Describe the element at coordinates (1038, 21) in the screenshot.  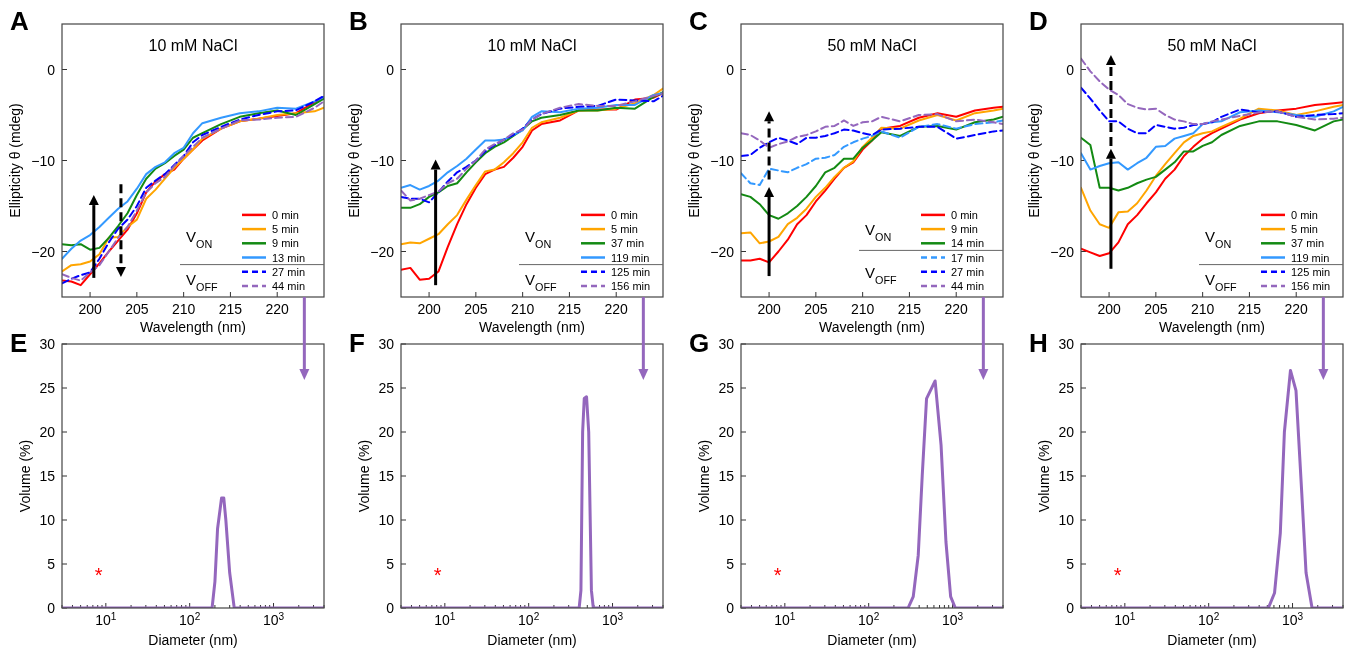
I see `text: D` at that location.